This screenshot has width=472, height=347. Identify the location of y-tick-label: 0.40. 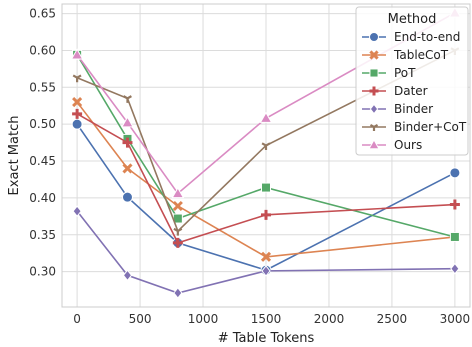
(42, 198).